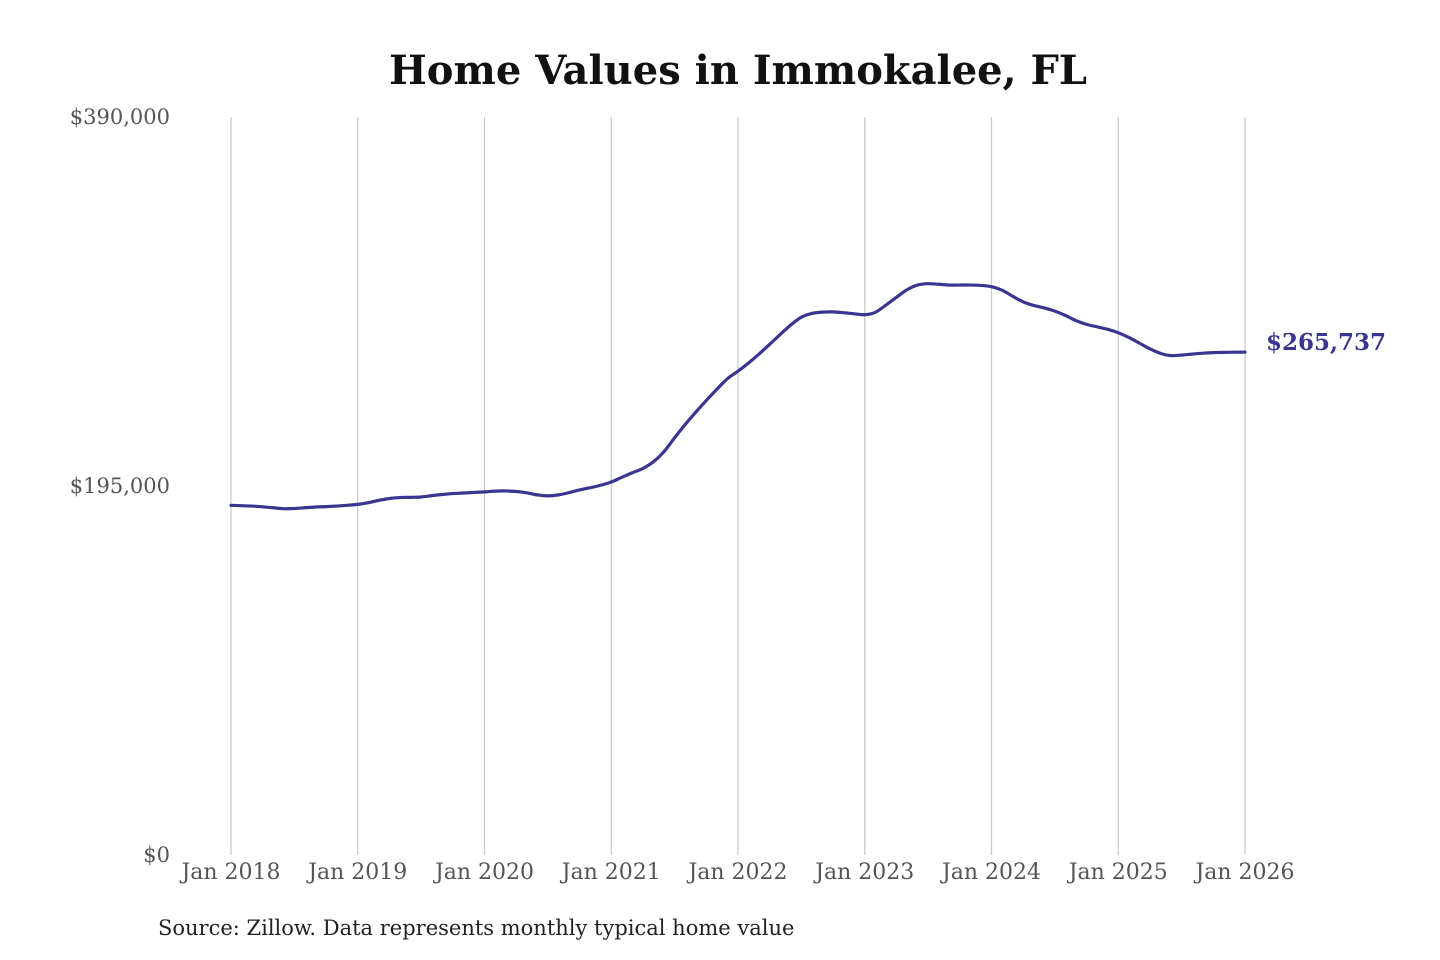 This screenshot has height=960, width=1440. I want to click on x-tick-label: Jan 2021, so click(610, 872).